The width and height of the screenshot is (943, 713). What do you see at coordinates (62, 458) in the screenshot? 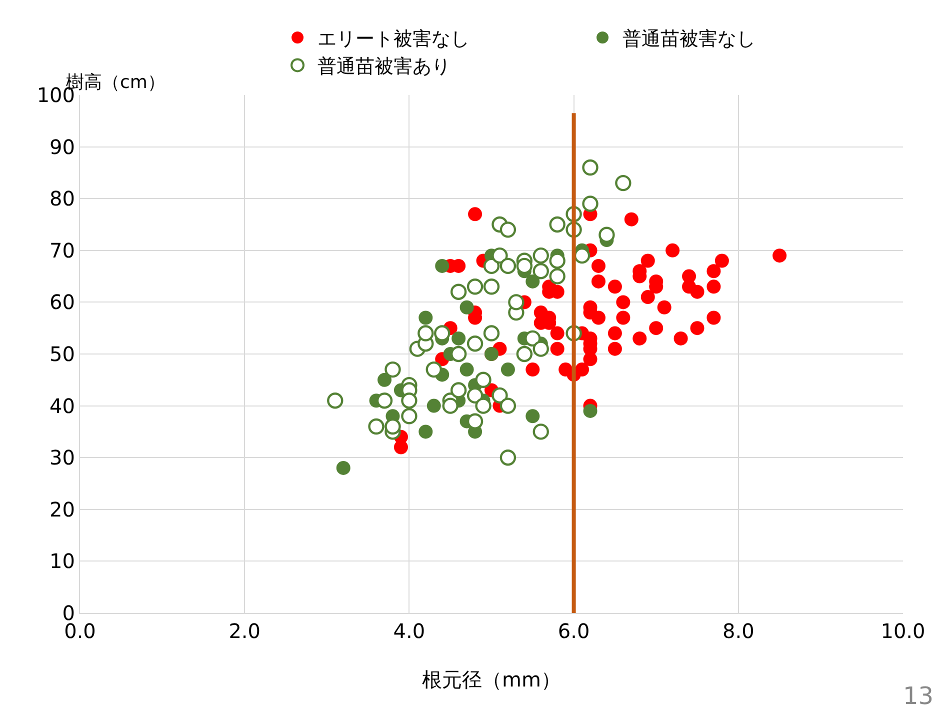
I see `y-tick-label: 30` at bounding box center [62, 458].